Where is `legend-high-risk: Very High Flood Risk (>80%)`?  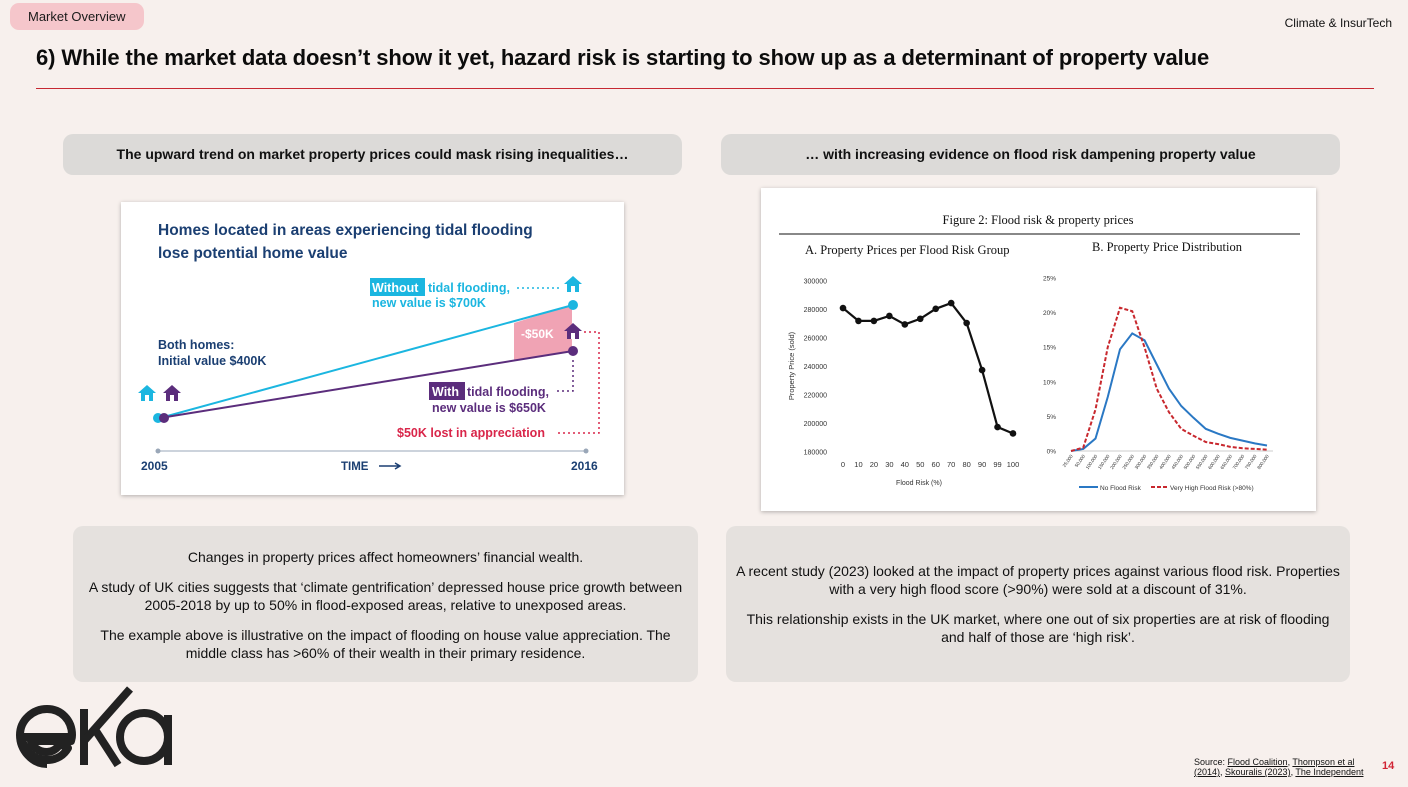
legend-high-risk: Very High Flood Risk (>80%) is located at coordinates (1212, 488).